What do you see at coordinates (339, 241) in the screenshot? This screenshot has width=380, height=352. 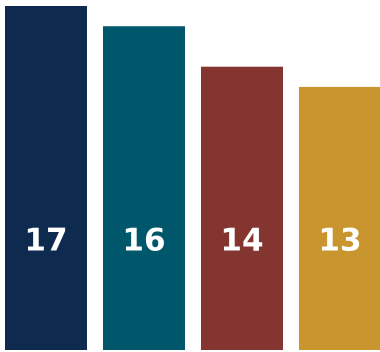 I see `bar-value-label-4: 13` at bounding box center [339, 241].